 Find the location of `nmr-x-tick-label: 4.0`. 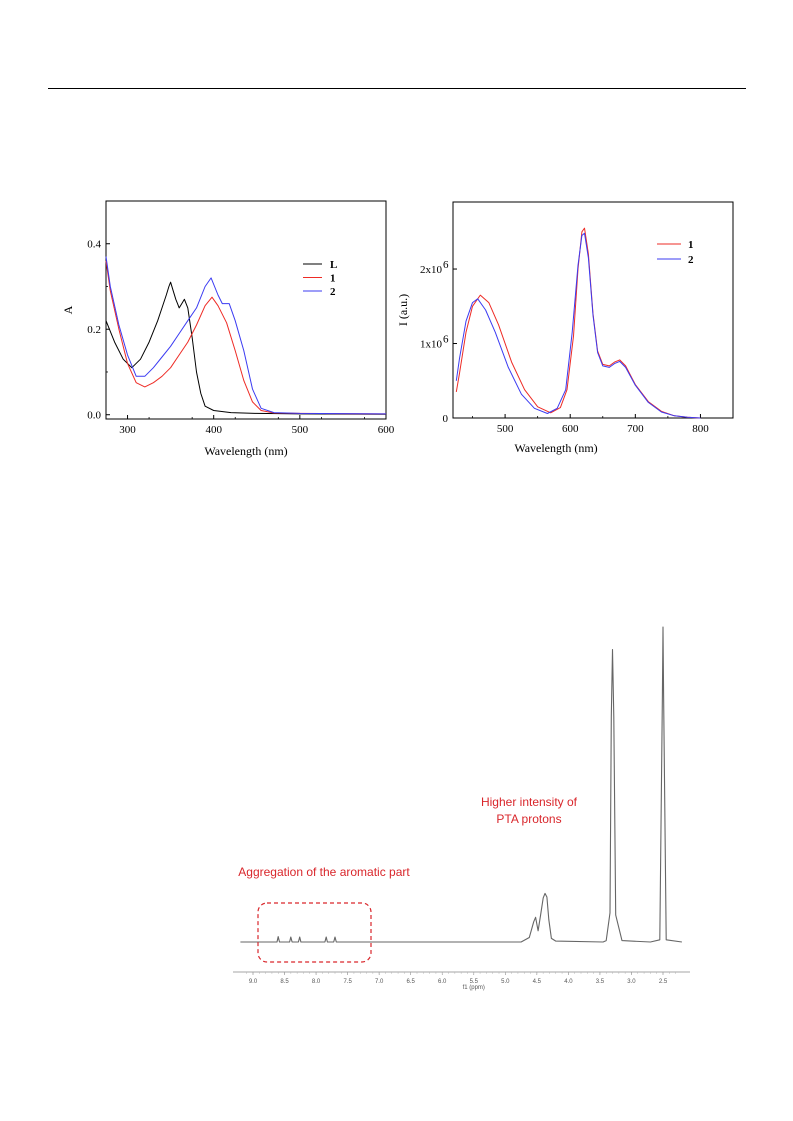

nmr-x-tick-label: 4.0 is located at coordinates (568, 982).